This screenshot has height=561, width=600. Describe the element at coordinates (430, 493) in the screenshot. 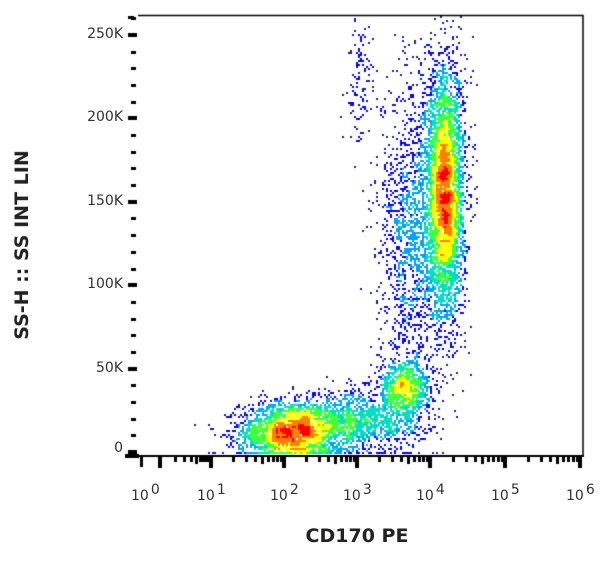

I see `x-tick-label: 10 4` at that location.